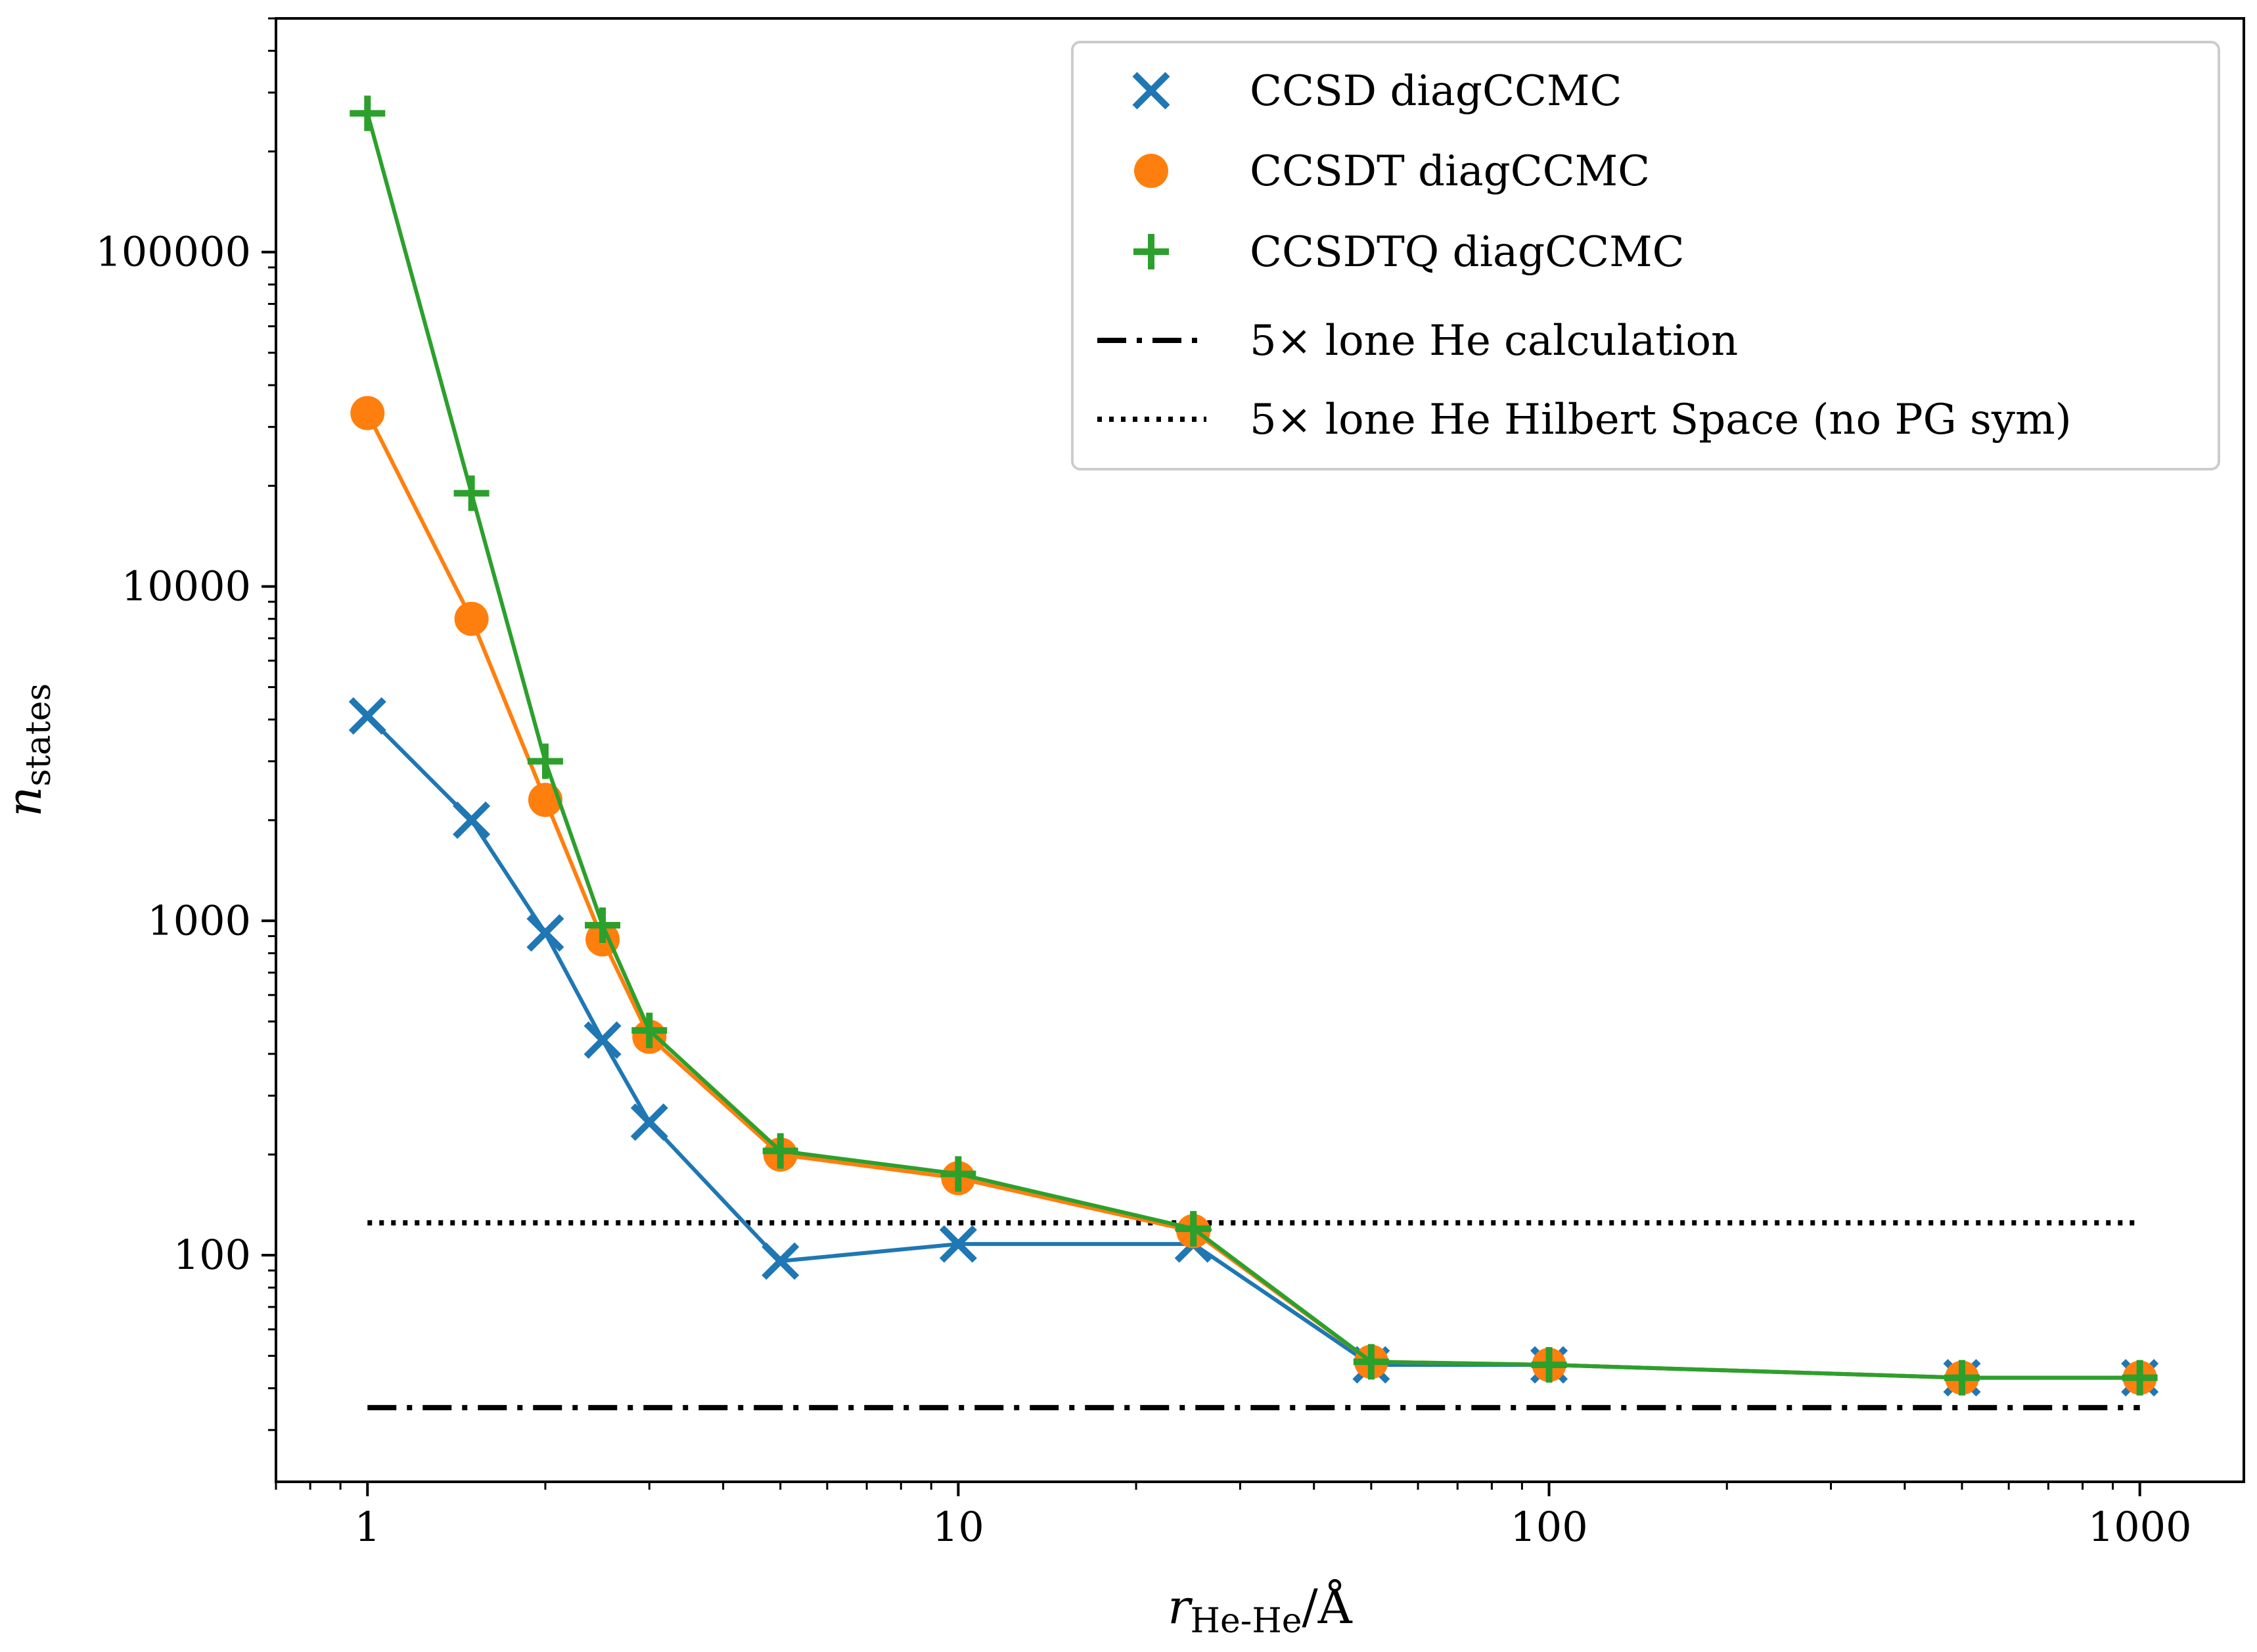 The width and height of the screenshot is (2257, 1652). I want to click on y-axis-label-sub: states, so click(38, 735).